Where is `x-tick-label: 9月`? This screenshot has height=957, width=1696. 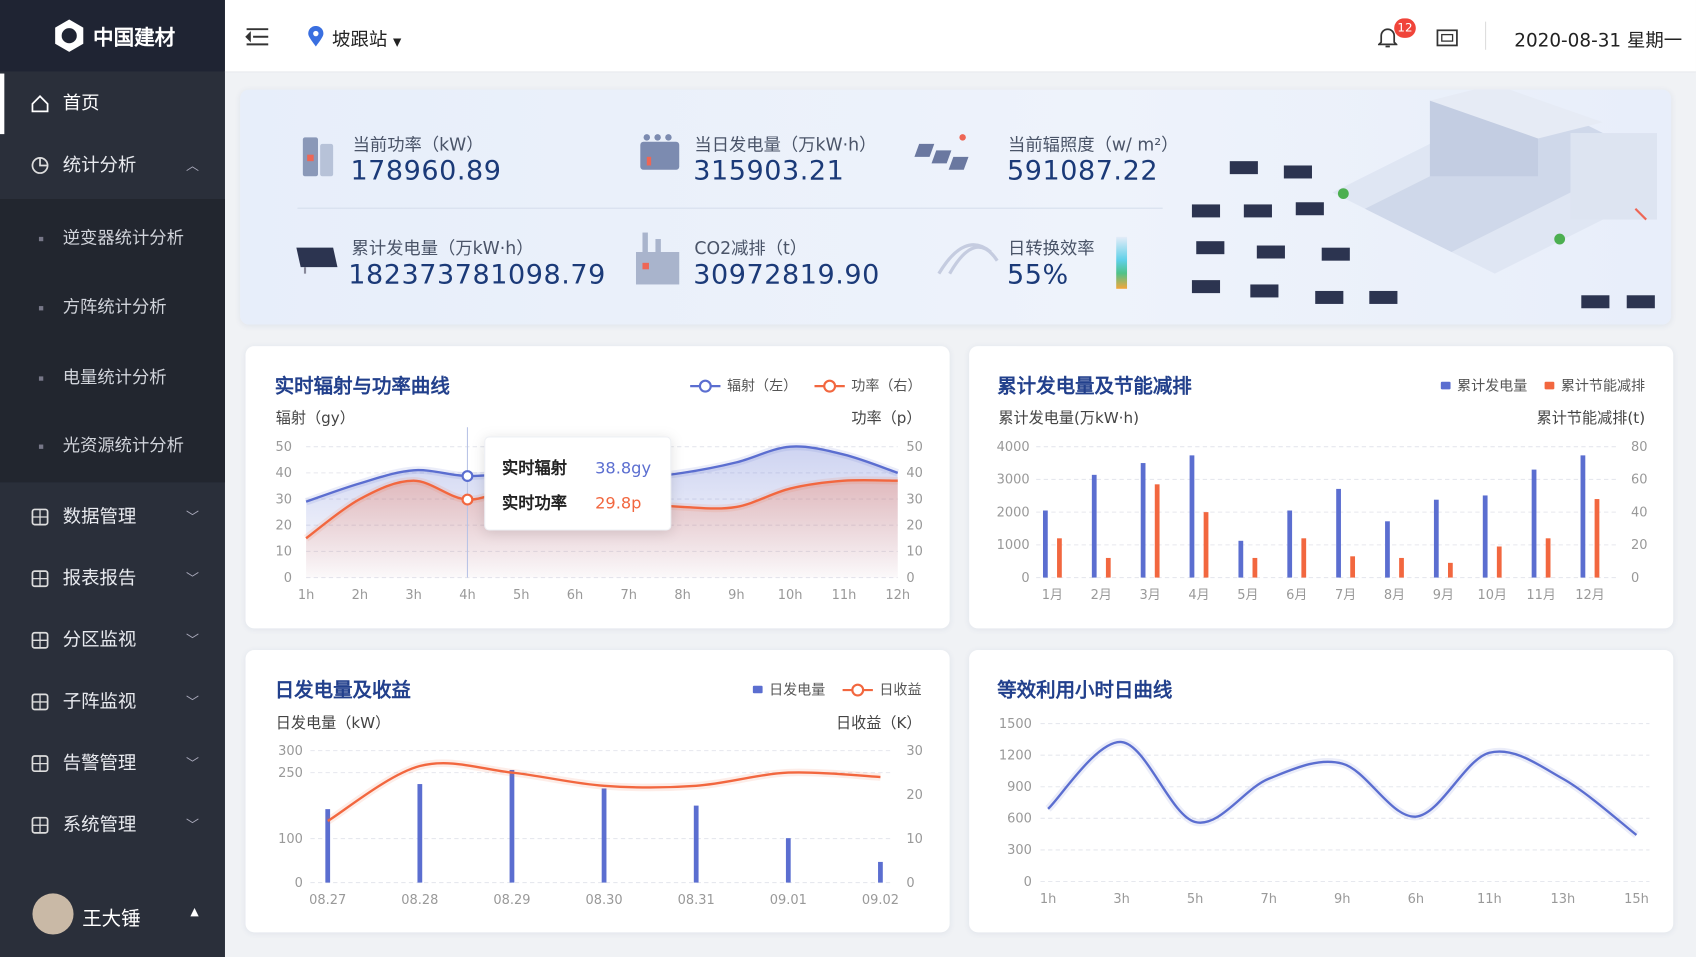 x-tick-label: 9月 is located at coordinates (1443, 595).